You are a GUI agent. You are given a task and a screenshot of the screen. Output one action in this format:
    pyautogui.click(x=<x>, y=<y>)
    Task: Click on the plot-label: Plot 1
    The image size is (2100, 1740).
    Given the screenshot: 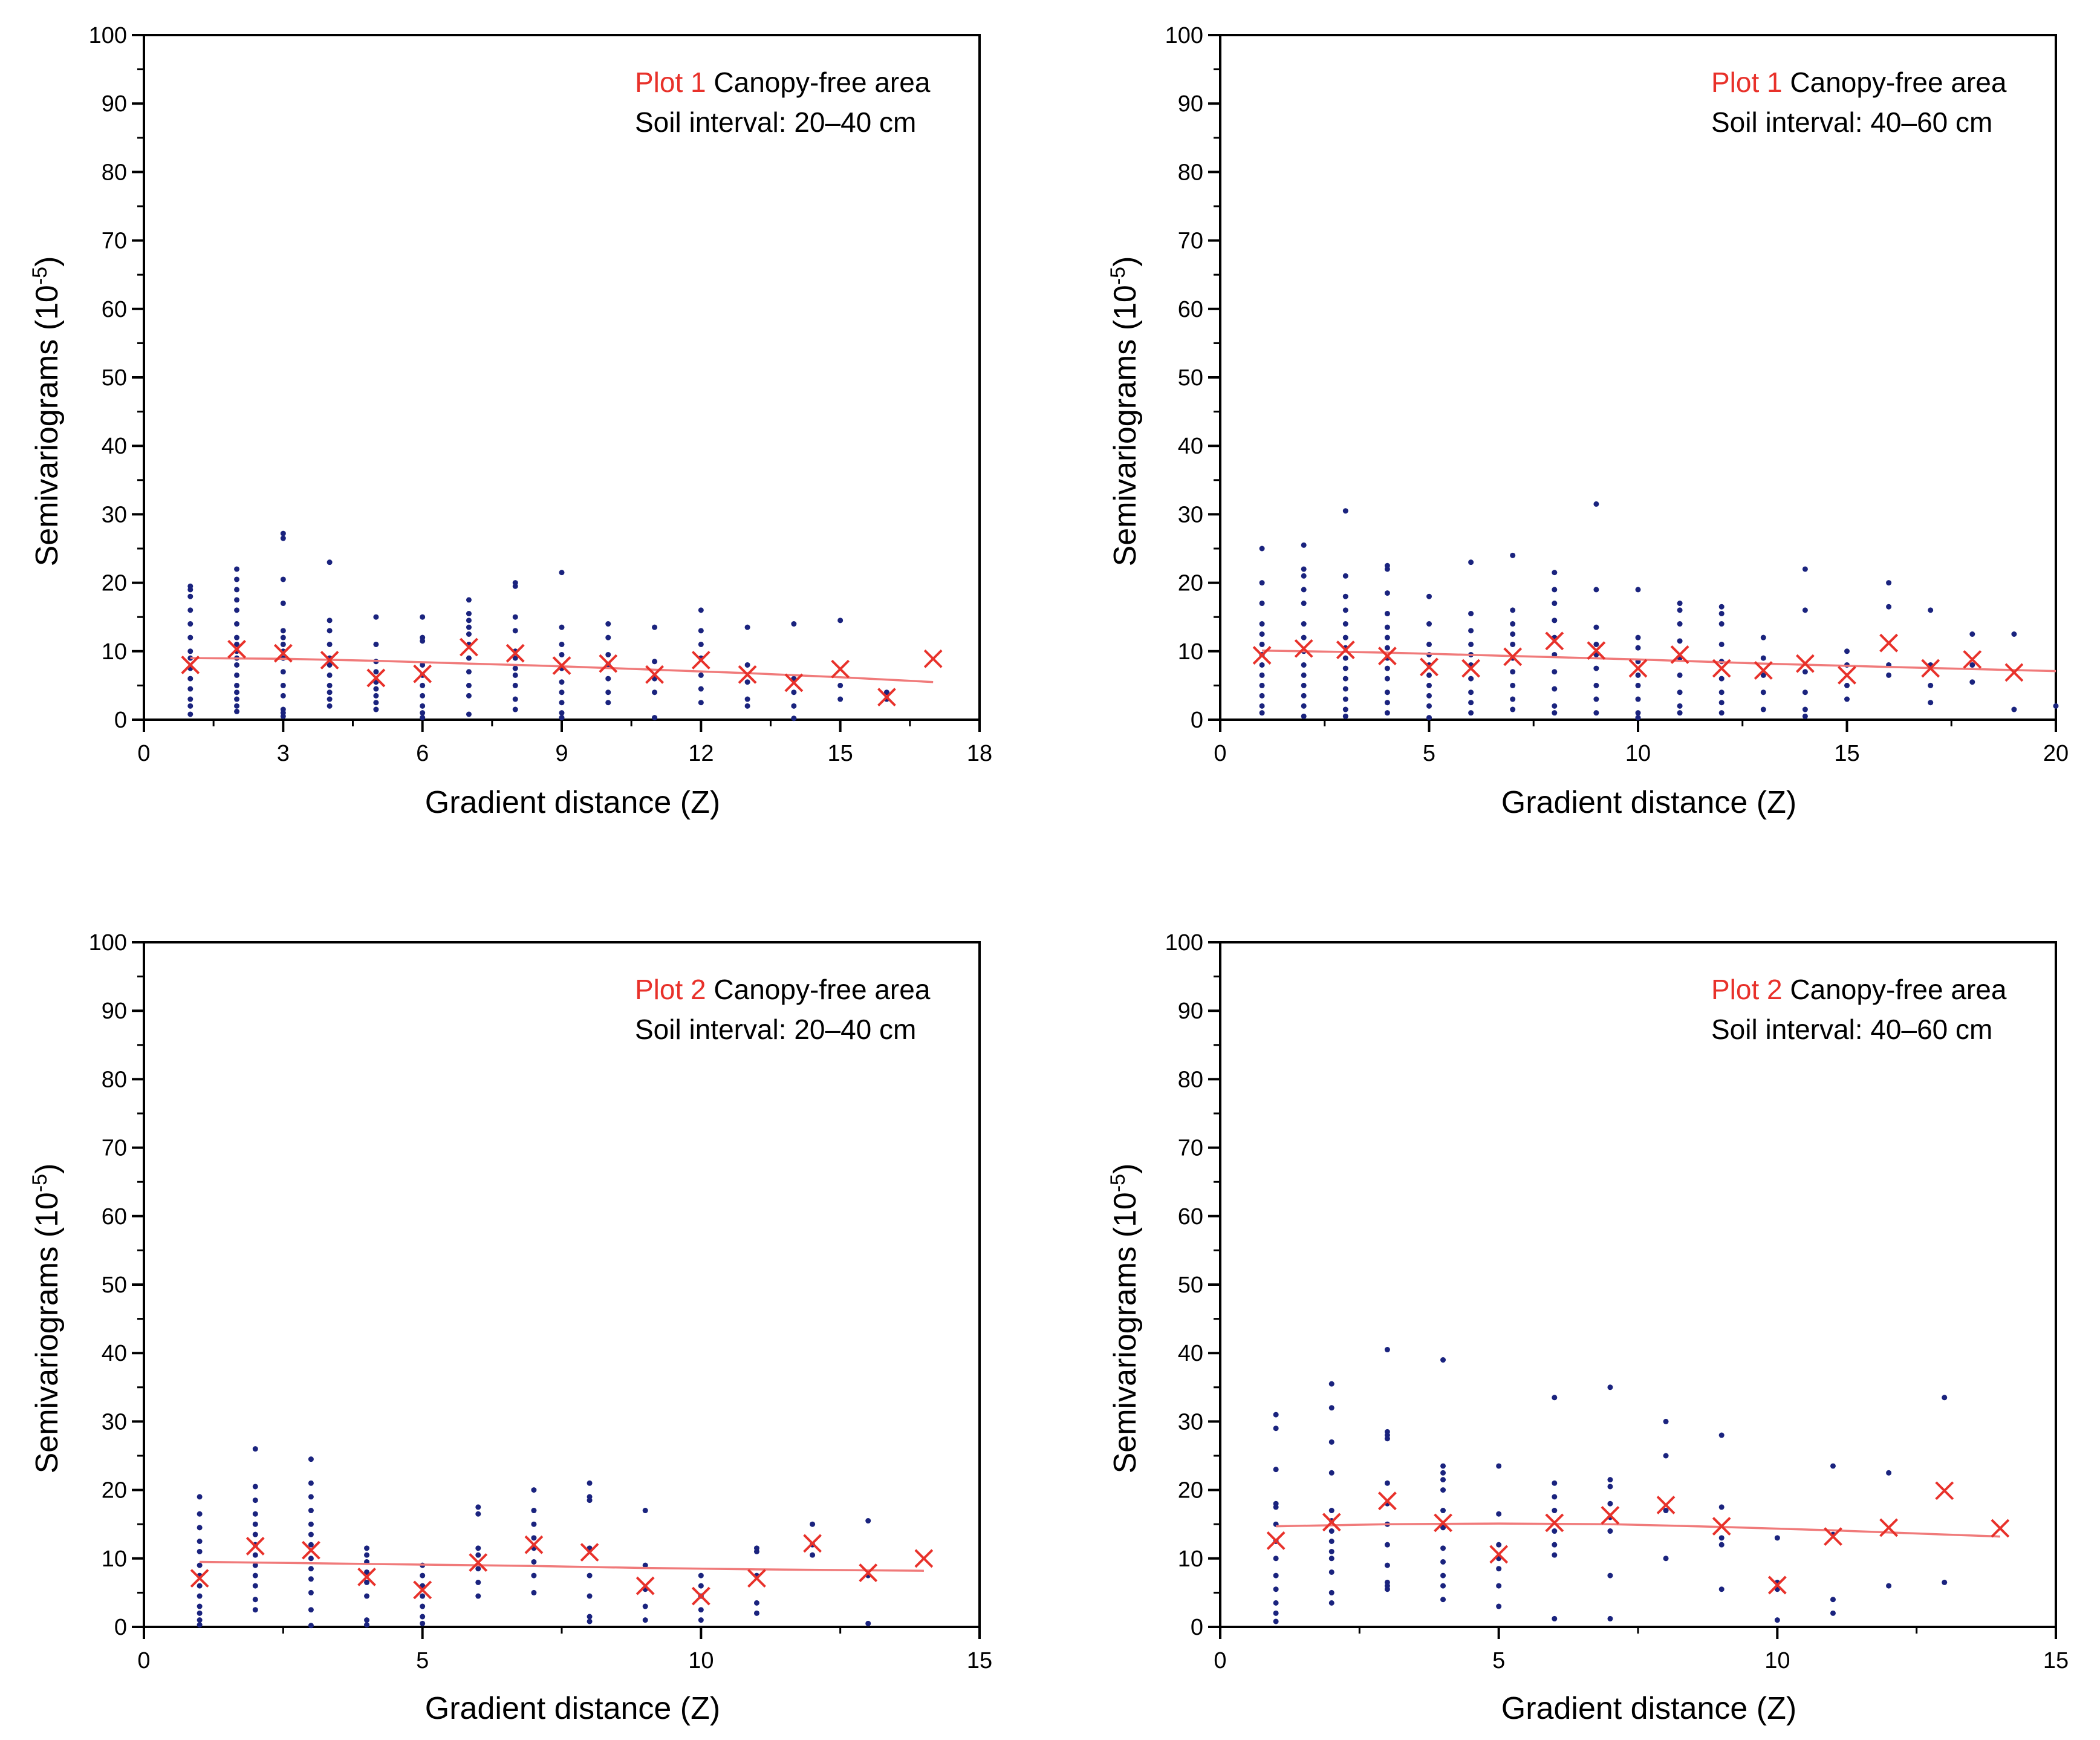 What is the action you would take?
    pyautogui.click(x=670, y=83)
    